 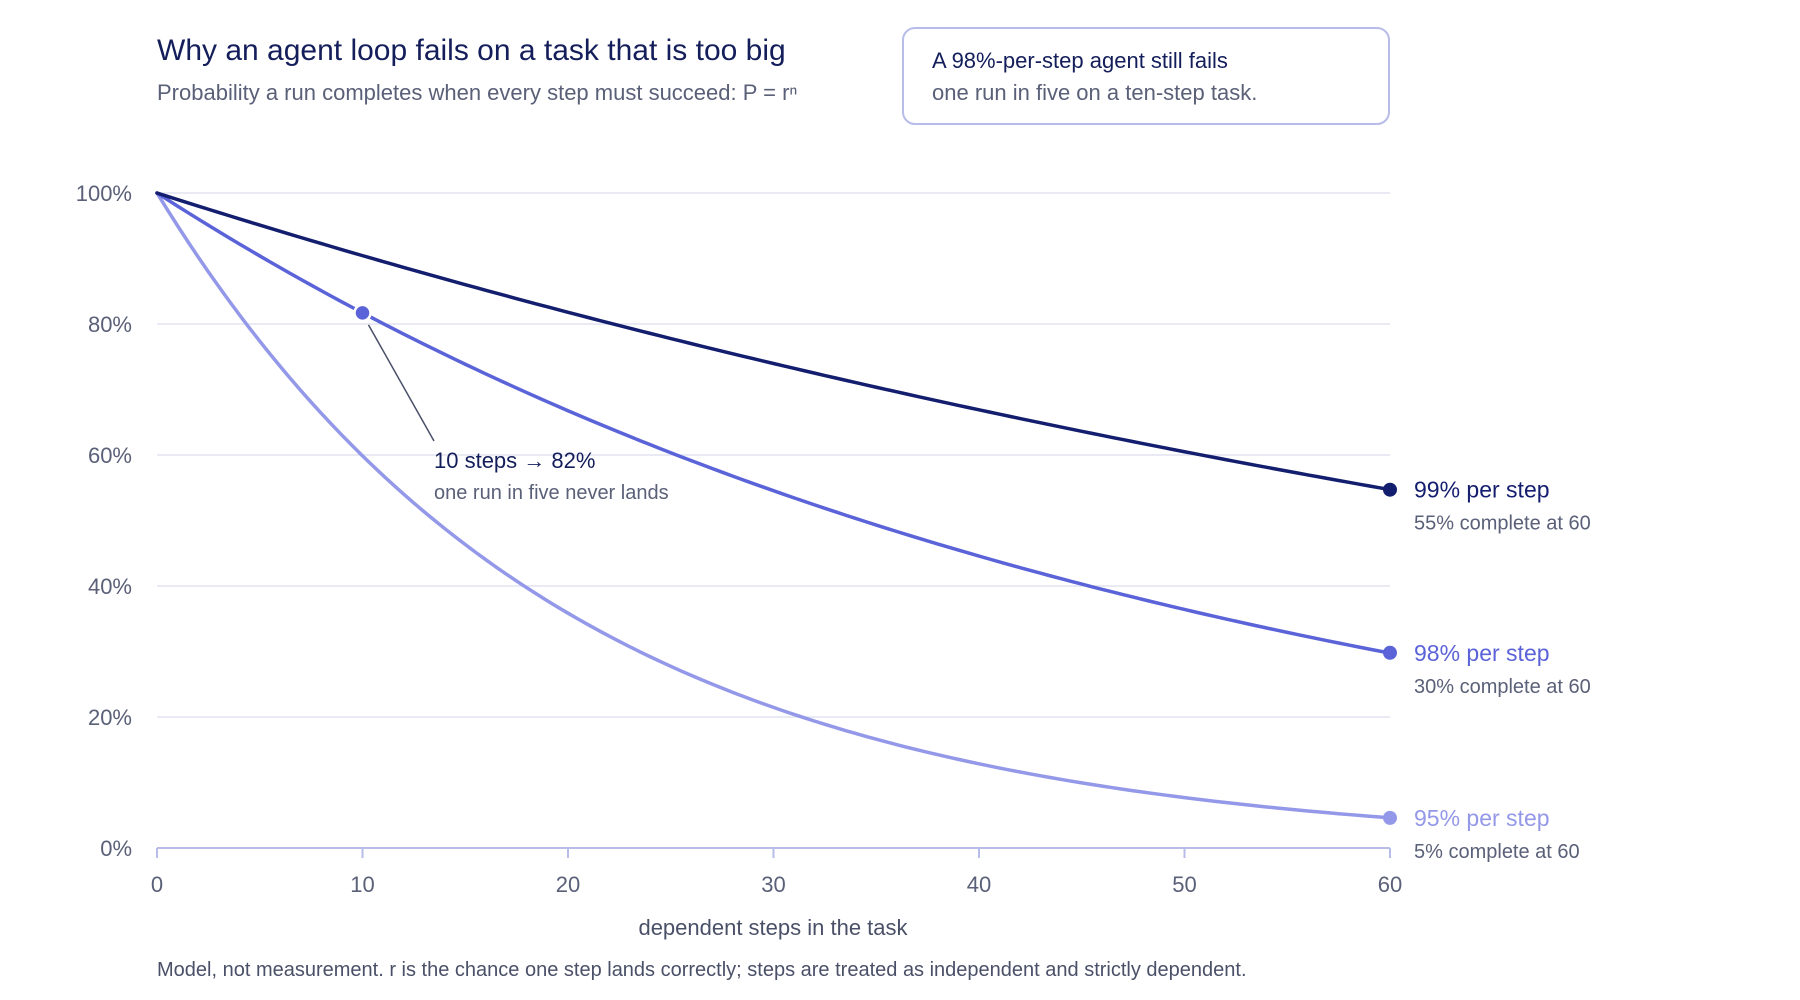 I want to click on x-tick-label: 0, so click(x=157, y=884).